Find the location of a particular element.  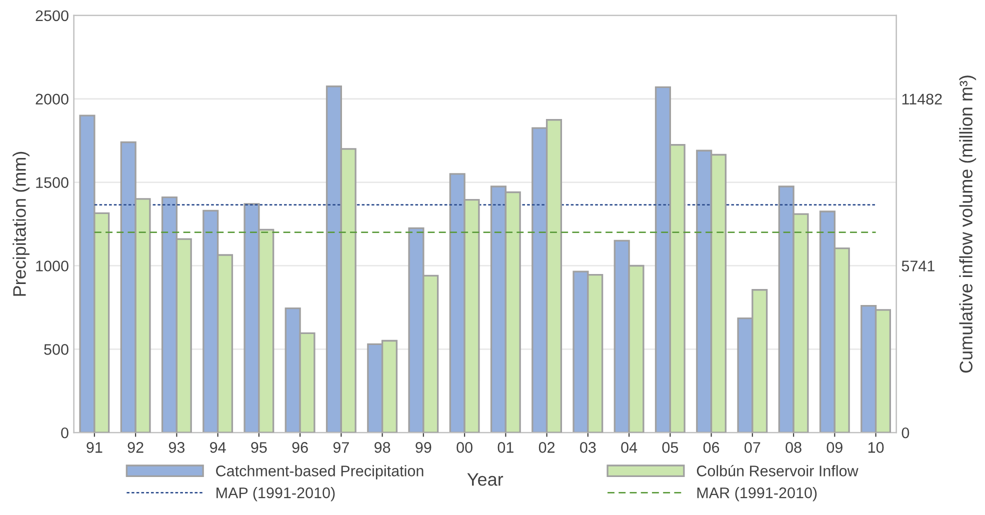

legend-label: MAP (1991-2010) is located at coordinates (275, 494).